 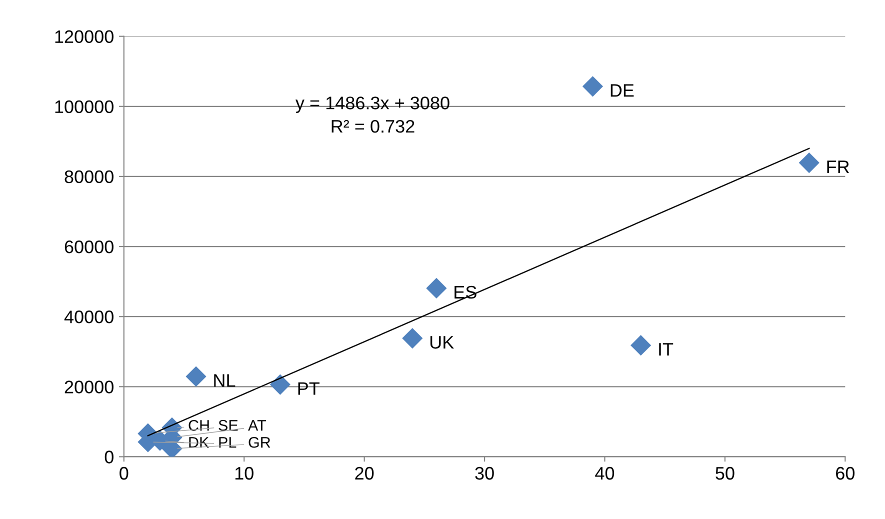 I want to click on x-tick-label: 60, so click(x=845, y=473).